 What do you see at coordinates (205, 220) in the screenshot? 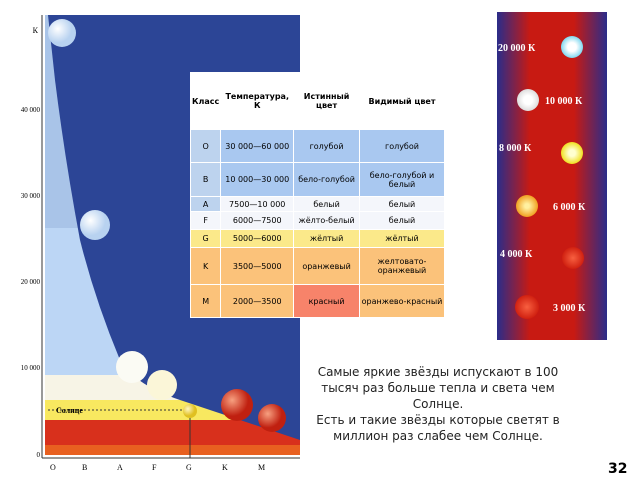
I see `cell: F` at bounding box center [205, 220].